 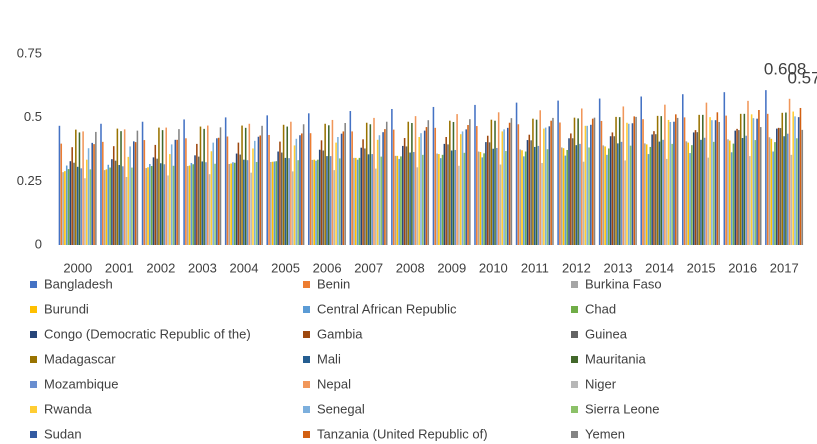 I want to click on y-tick-label: 0.25, so click(x=29, y=180).